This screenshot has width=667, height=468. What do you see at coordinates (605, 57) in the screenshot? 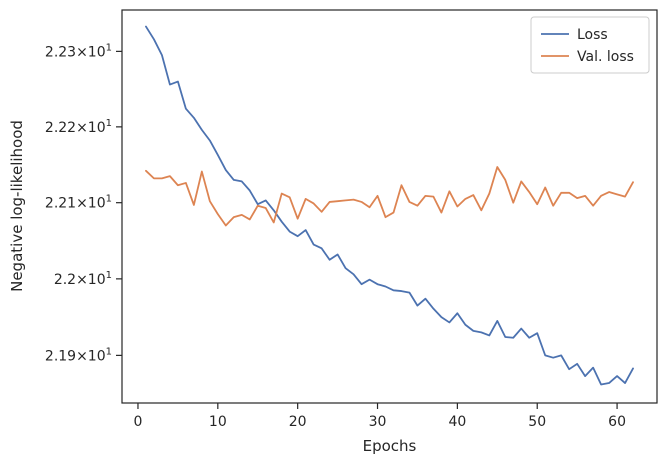
I see `legend-label: Val. loss` at bounding box center [605, 57].